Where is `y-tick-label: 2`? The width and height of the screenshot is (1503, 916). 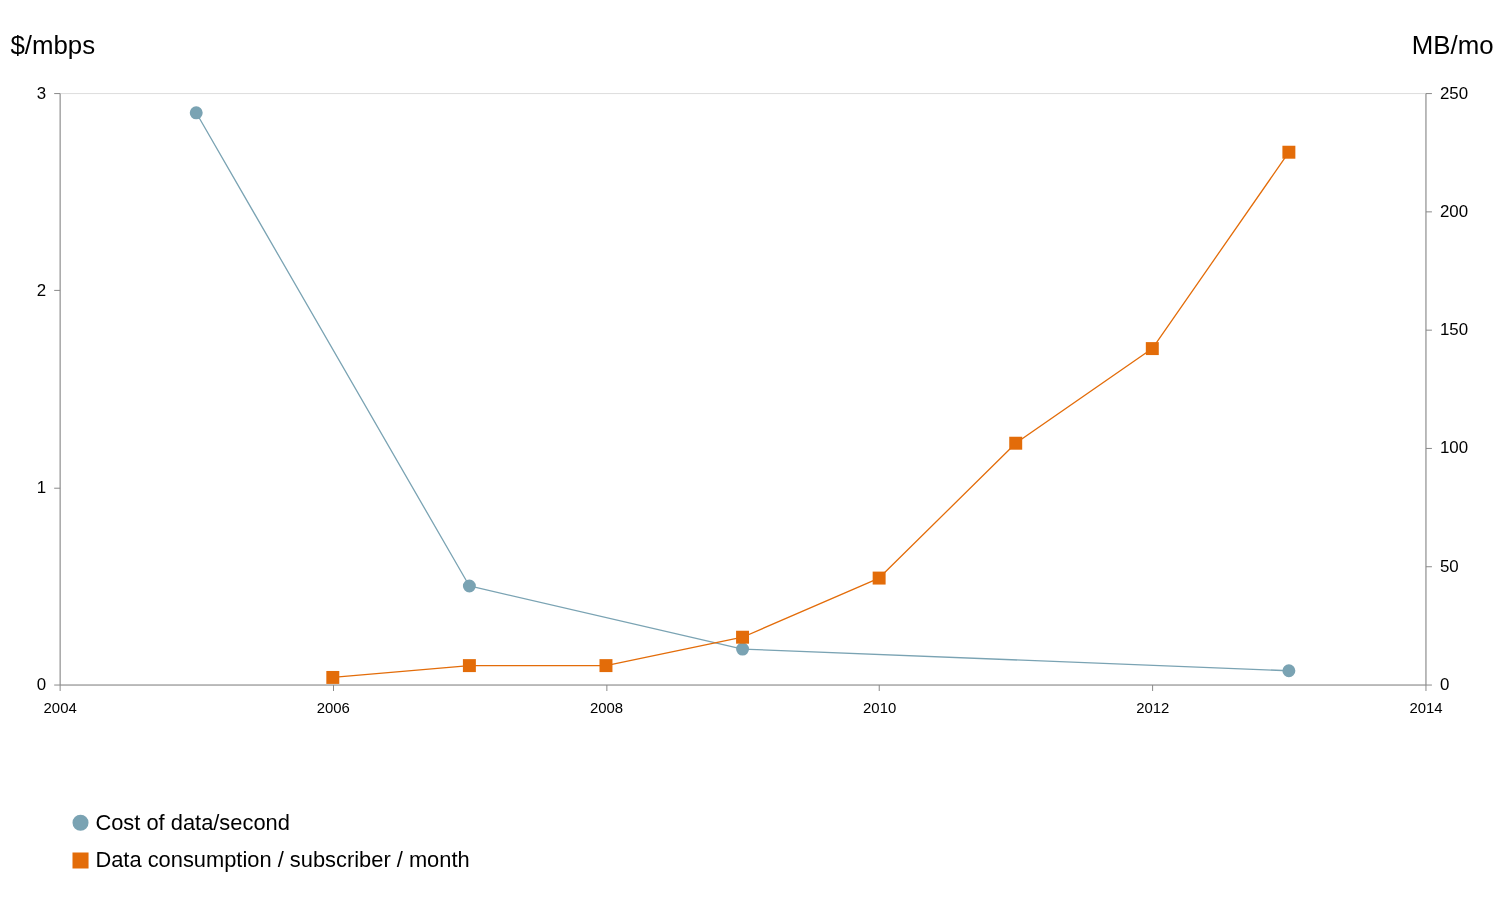
y-tick-label: 2 is located at coordinates (41, 290).